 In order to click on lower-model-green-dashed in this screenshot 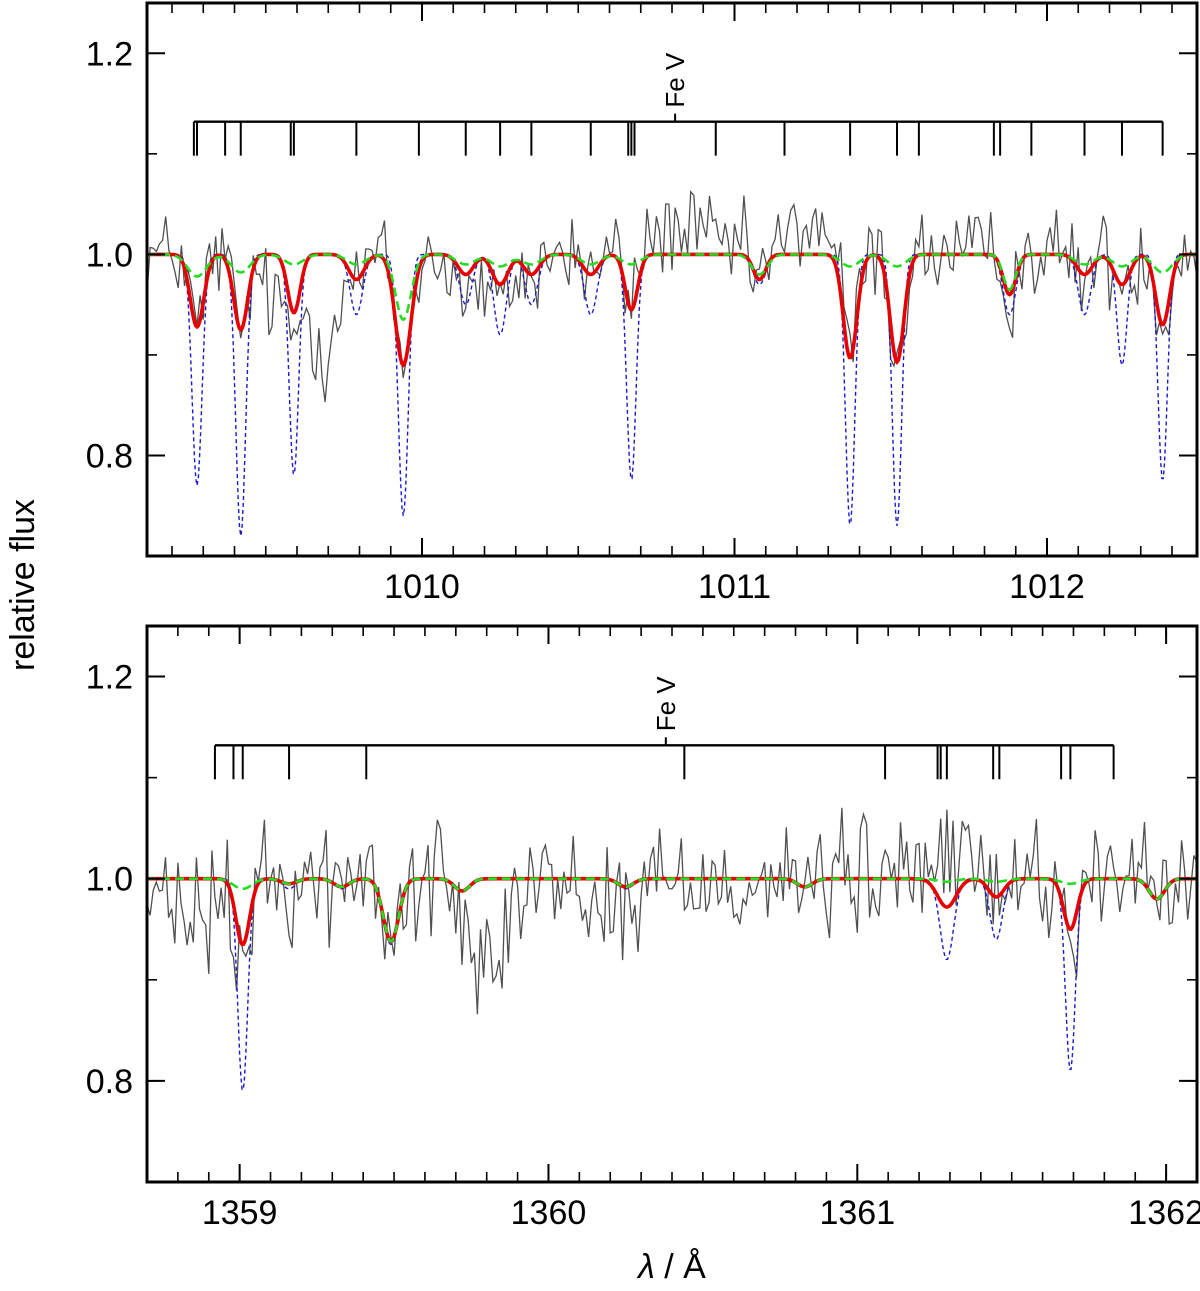, I will do `click(672, 910)`.